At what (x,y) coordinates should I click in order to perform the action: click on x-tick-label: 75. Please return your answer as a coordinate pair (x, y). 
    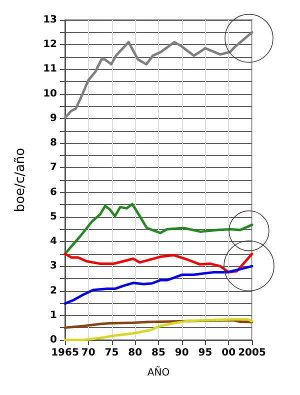
    Looking at the image, I should click on (111, 353).